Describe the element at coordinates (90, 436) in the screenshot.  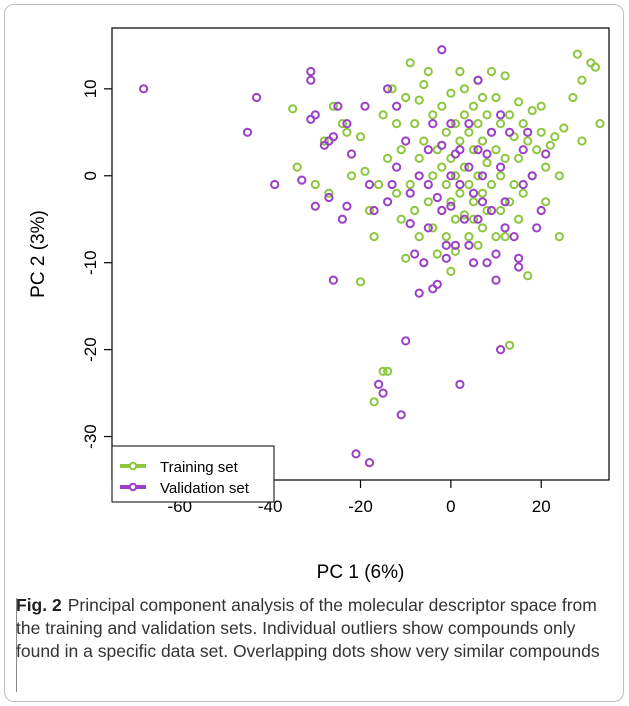
I see `y-tick-label: -30` at that location.